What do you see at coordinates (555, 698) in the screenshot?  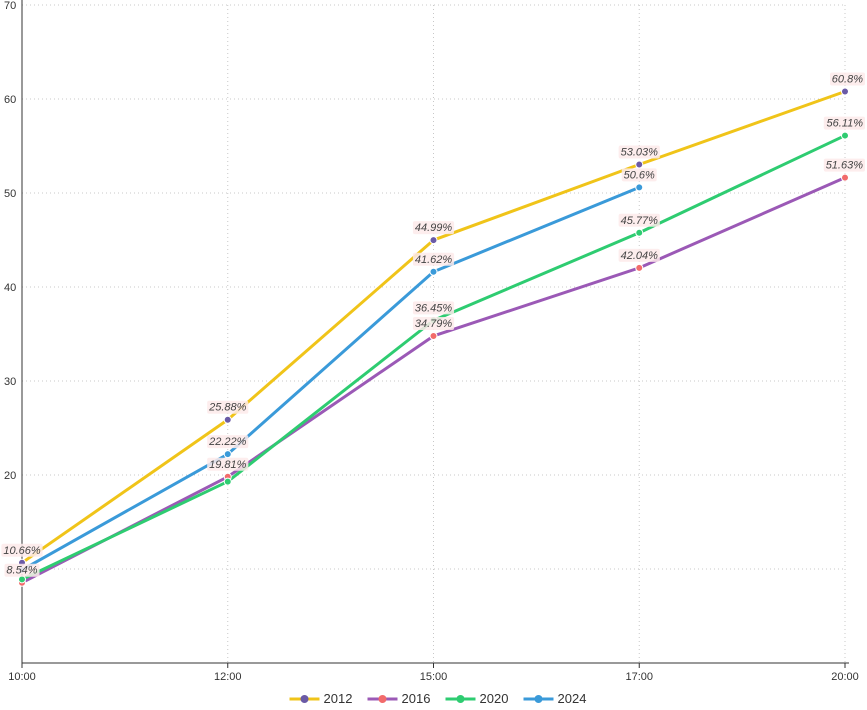 I see `legend-item-2024: 2024` at bounding box center [555, 698].